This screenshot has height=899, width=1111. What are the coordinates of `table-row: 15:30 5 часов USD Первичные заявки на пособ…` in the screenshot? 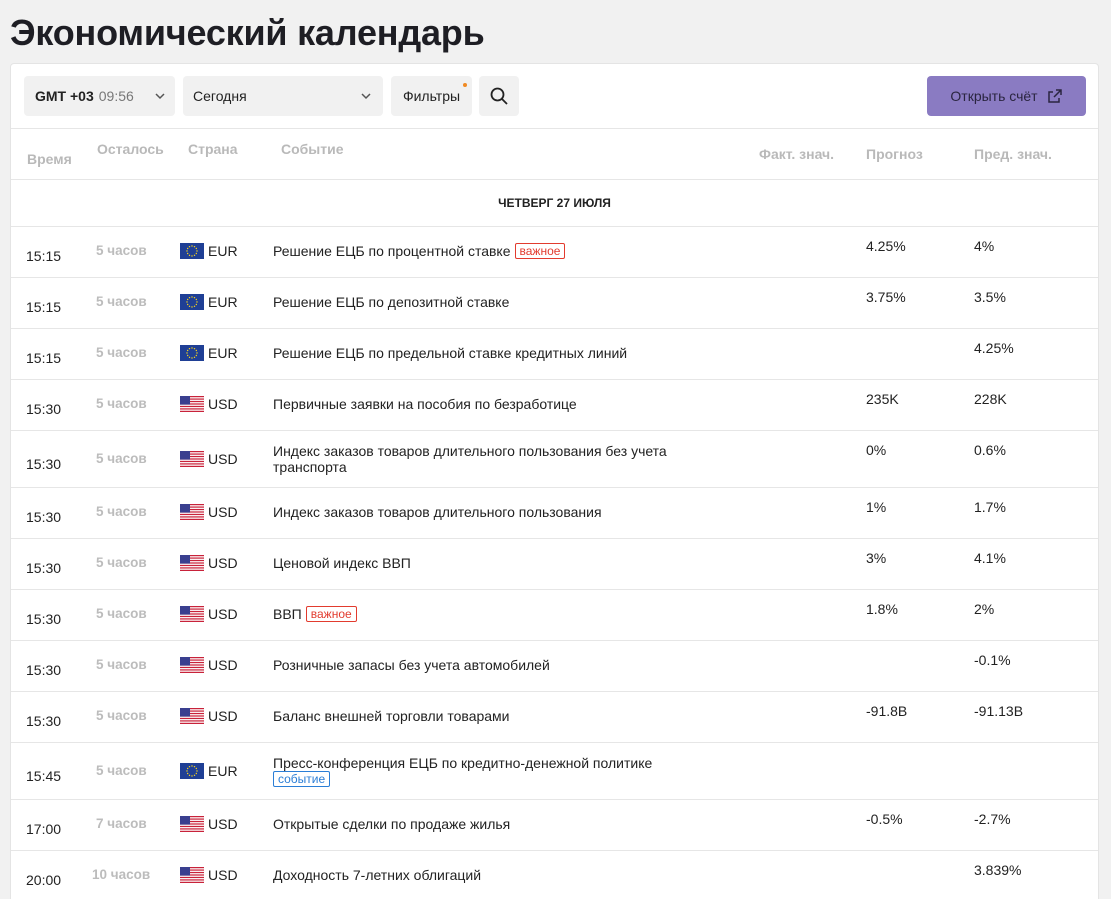 It's located at (554, 405).